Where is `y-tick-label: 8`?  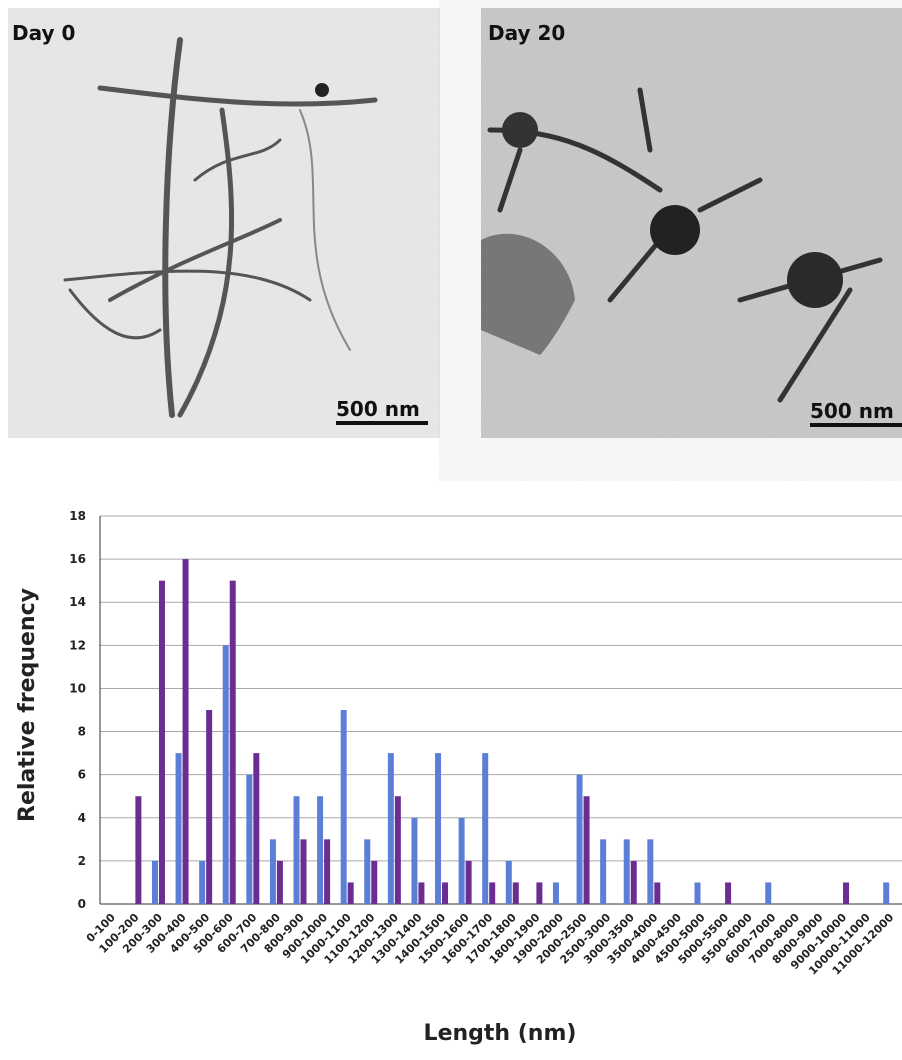 y-tick-label: 8 is located at coordinates (82, 732).